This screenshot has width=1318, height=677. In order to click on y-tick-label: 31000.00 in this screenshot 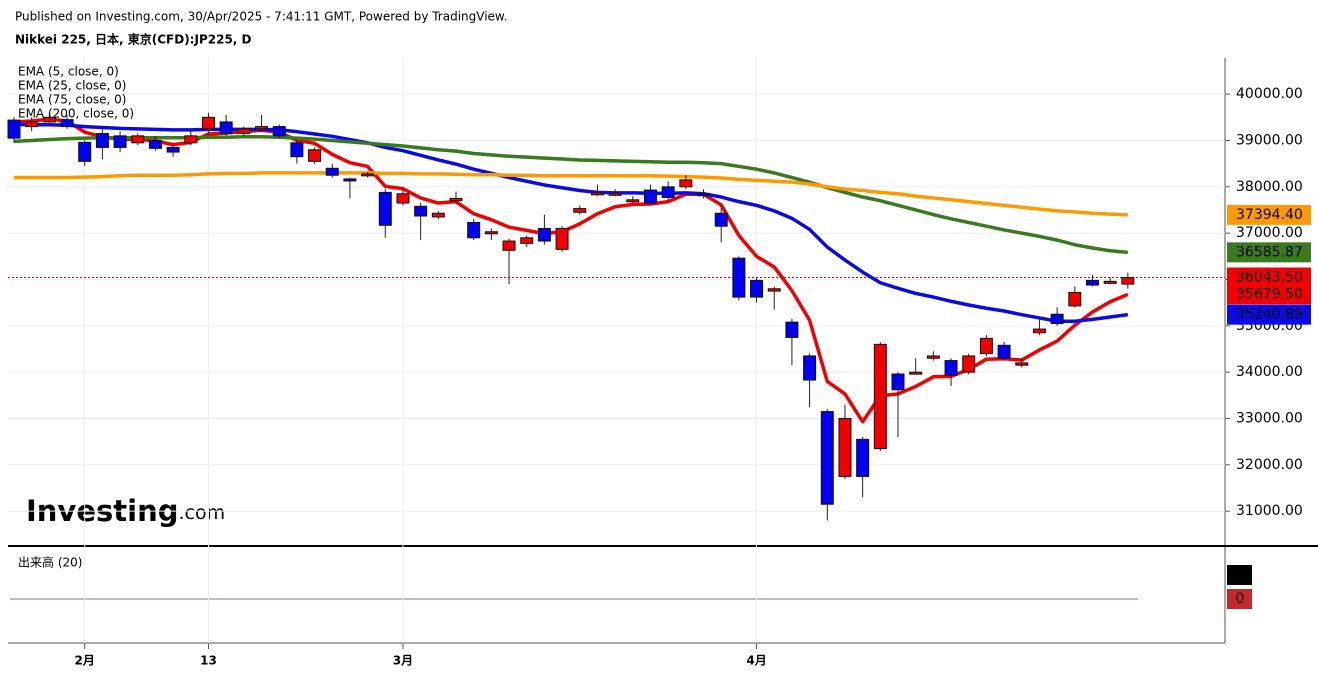, I will do `click(1269, 511)`.